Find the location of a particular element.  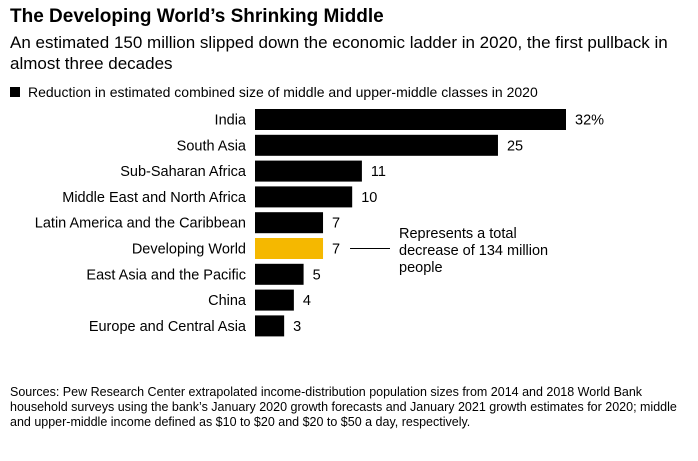

category-label-middle-east-and-north-africa: Middle East and North Africa is located at coordinates (154, 198).